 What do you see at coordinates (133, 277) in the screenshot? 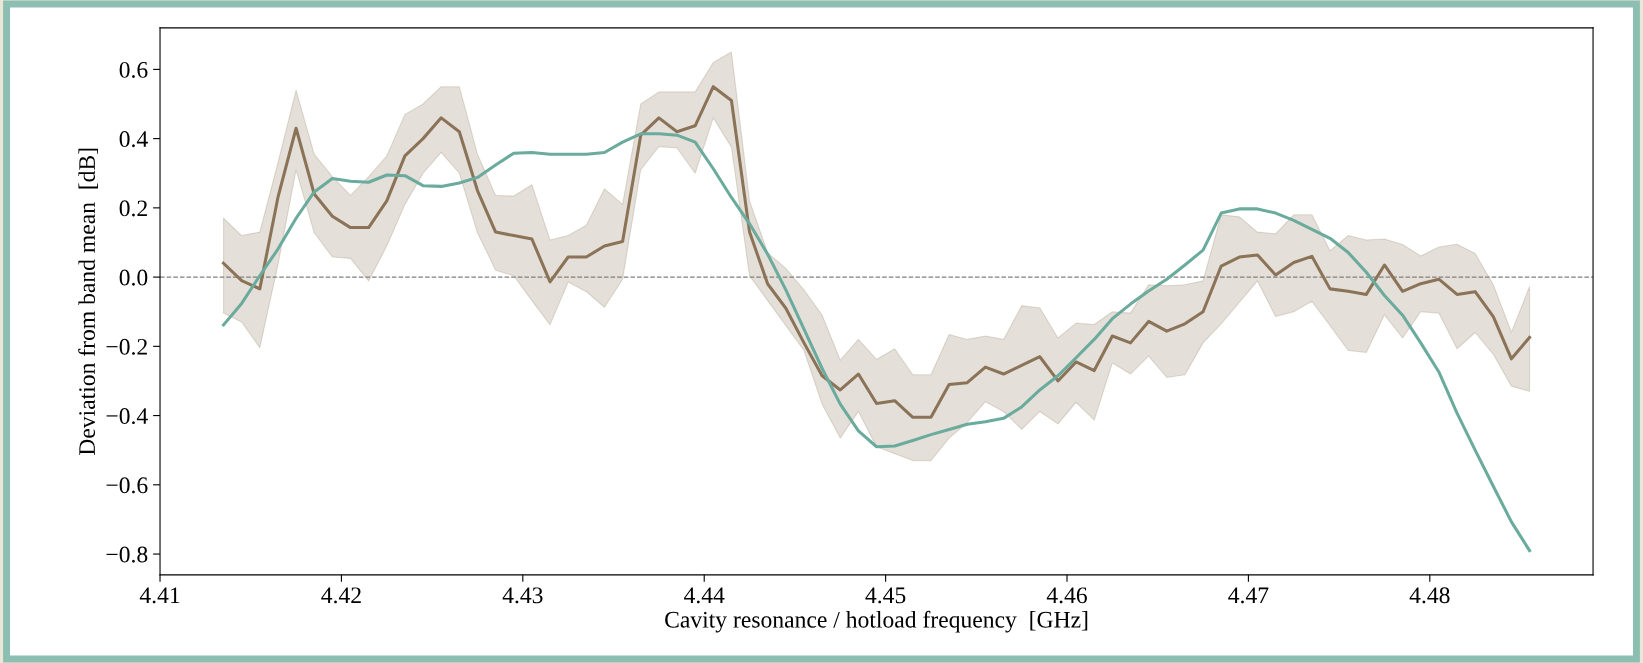
I see `y-tick-label: 0.0` at bounding box center [133, 277].